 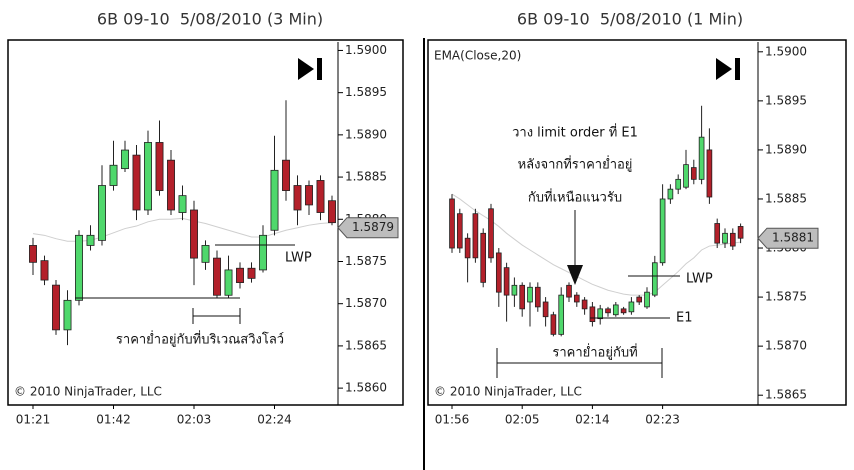 I want to click on indicator-label: EMA(Close,20), so click(x=477, y=56).